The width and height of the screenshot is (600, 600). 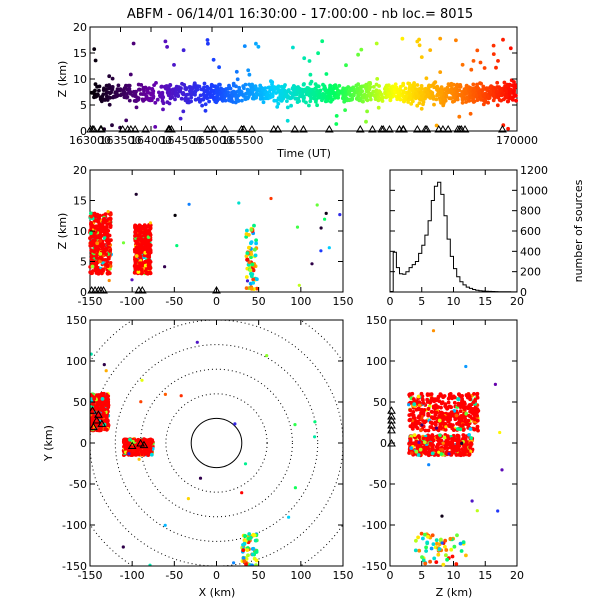 What do you see at coordinates (374, 566) in the screenshot?
I see `y-tick-label: -150` at bounding box center [374, 566].